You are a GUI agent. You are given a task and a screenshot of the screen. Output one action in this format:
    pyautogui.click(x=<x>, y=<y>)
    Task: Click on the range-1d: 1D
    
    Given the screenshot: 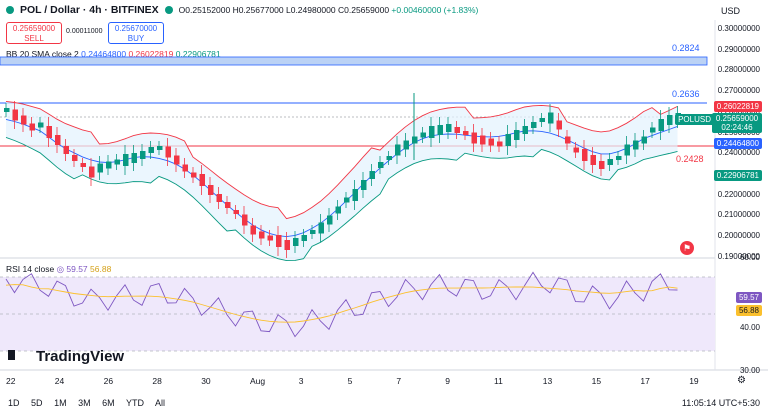 What is the action you would take?
    pyautogui.click(x=14, y=403)
    